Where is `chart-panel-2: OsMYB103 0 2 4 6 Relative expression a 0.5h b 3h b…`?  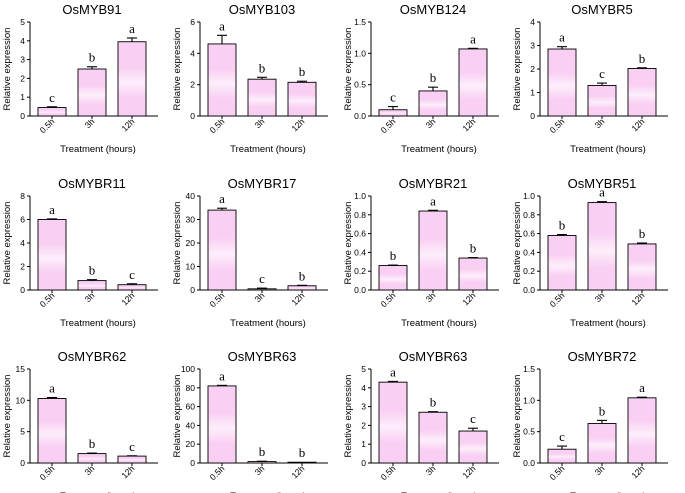 chart-panel-2: OsMYB103 0 2 4 6 Relative expression a 0.5h b 3h b… is located at coordinates (250, 78).